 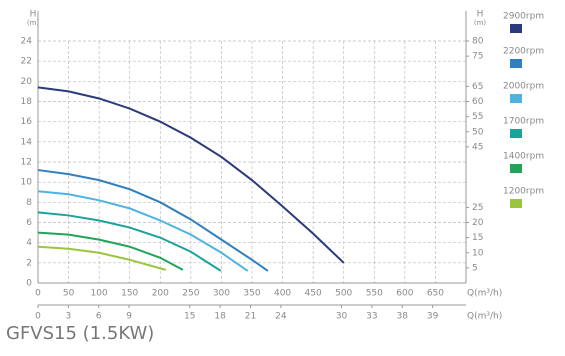 I want to click on x2-tick-label: 9, so click(x=129, y=317).